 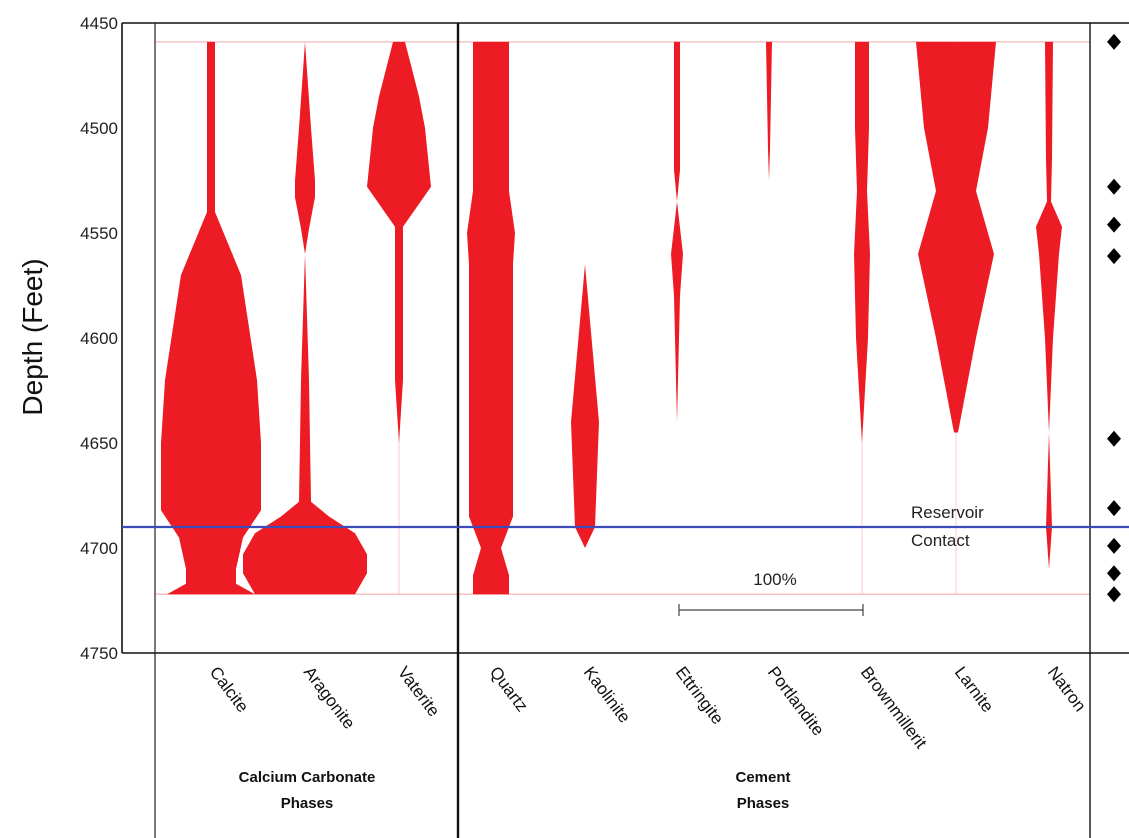 I want to click on mineral-label-portlandite: Portlandite, so click(x=796, y=701).